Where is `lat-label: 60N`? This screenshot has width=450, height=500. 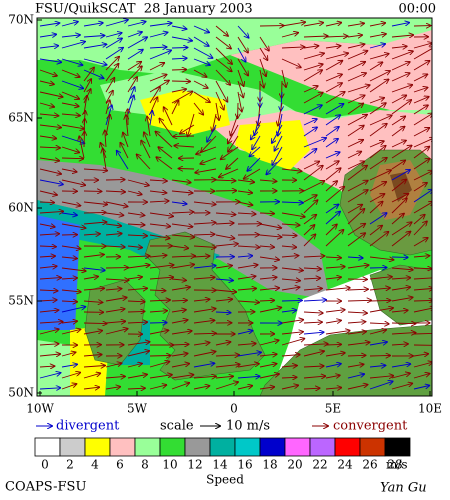 lat-label: 60N is located at coordinates (21, 208).